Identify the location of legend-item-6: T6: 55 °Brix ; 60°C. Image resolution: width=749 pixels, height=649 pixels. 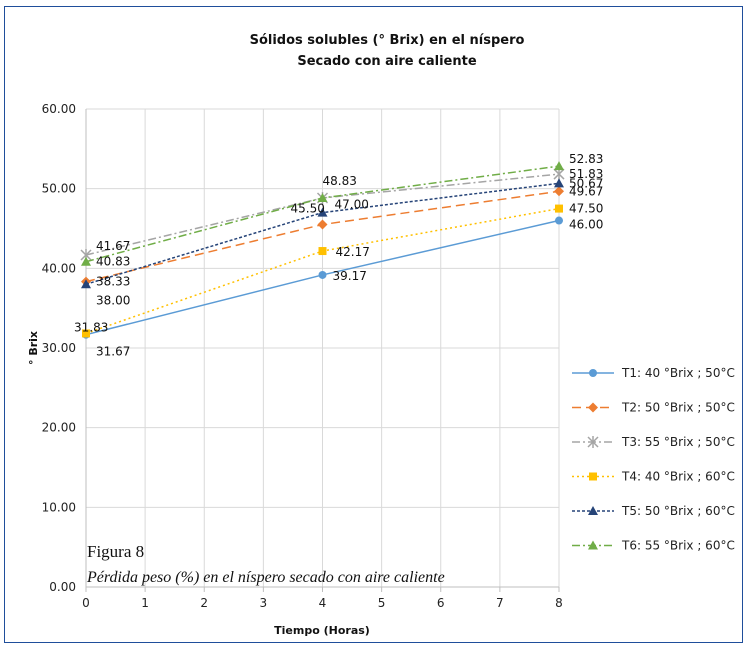
(653, 546).